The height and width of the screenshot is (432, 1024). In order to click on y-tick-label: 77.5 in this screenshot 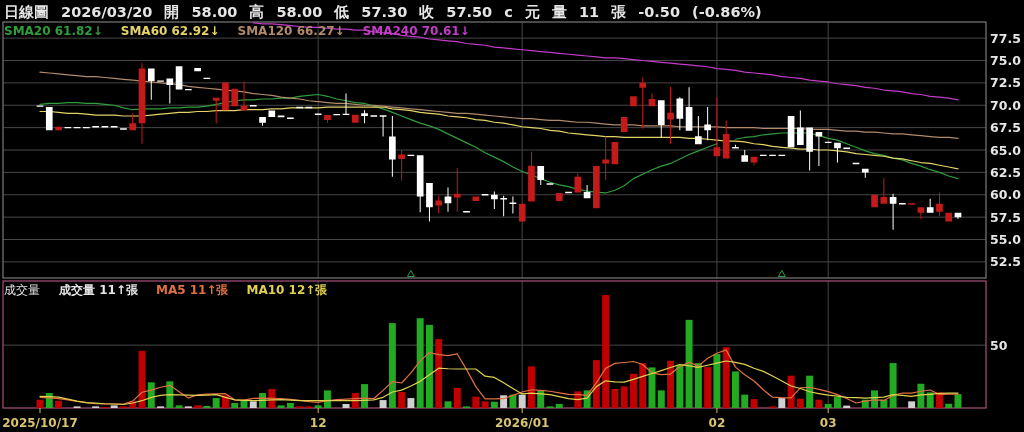, I will do `click(1005, 38)`.